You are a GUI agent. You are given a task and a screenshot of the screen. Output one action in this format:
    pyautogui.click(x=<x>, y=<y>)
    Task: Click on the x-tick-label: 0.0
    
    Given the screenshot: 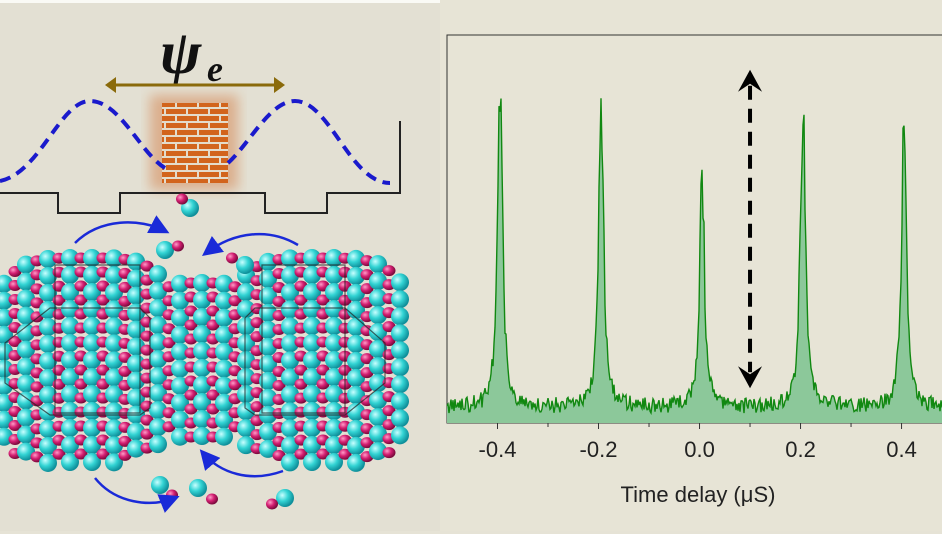 What is the action you would take?
    pyautogui.click(x=699, y=449)
    